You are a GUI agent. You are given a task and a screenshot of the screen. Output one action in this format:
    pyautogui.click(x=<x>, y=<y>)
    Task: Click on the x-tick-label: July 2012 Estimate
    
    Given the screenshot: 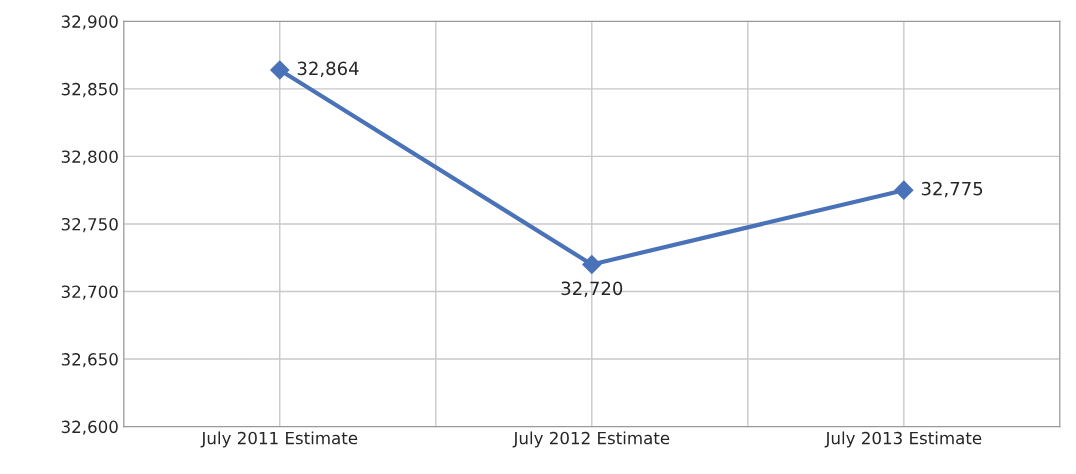 What is the action you would take?
    pyautogui.click(x=591, y=439)
    